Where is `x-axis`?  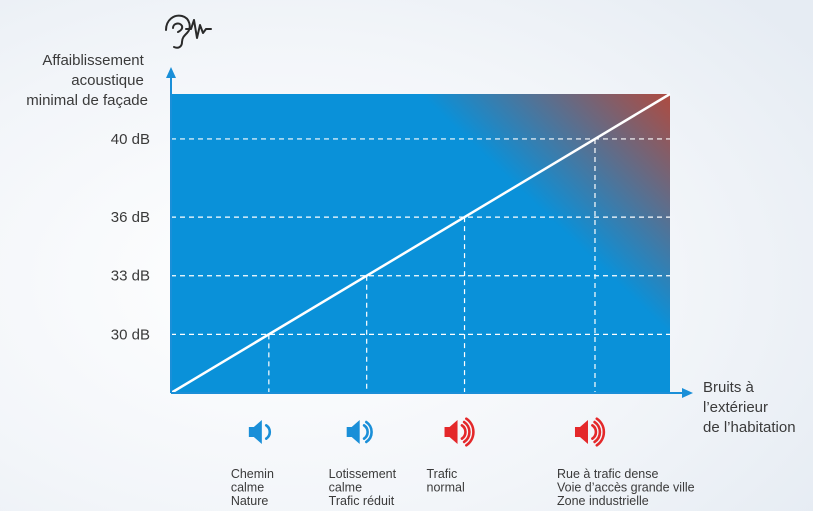 x-axis is located at coordinates (432, 393).